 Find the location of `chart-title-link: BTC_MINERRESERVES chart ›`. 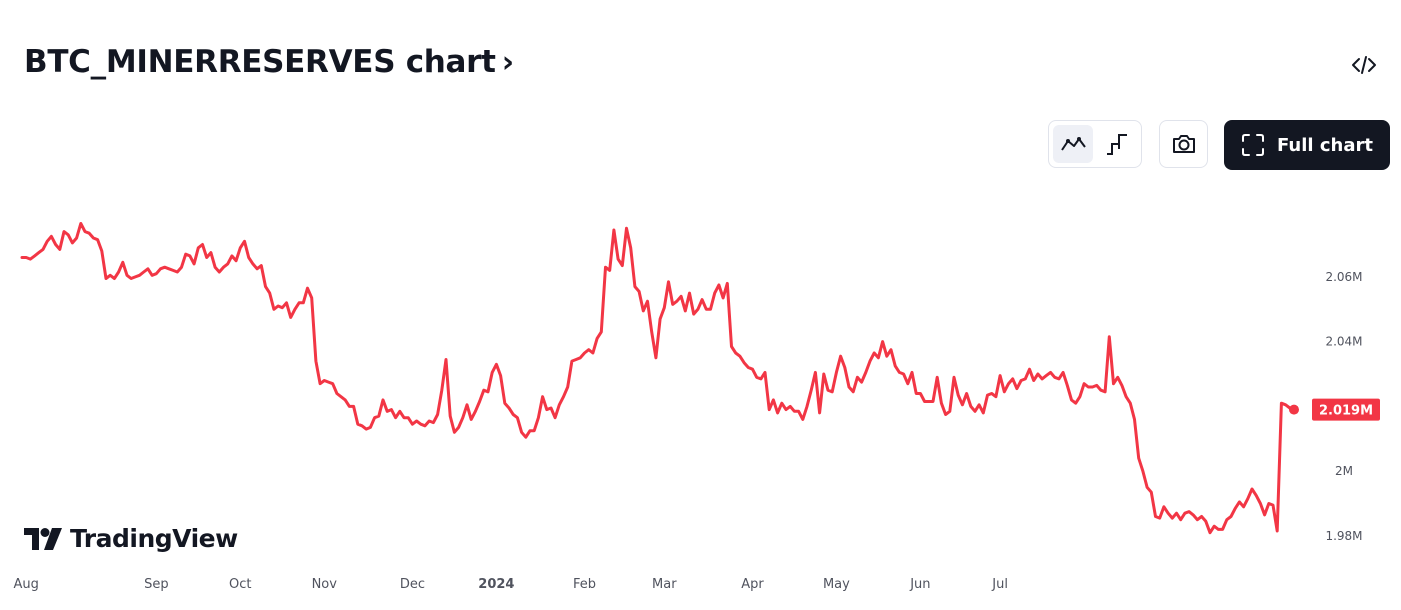

chart-title-link: BTC_MINERRESERVES chart › is located at coordinates (269, 62).